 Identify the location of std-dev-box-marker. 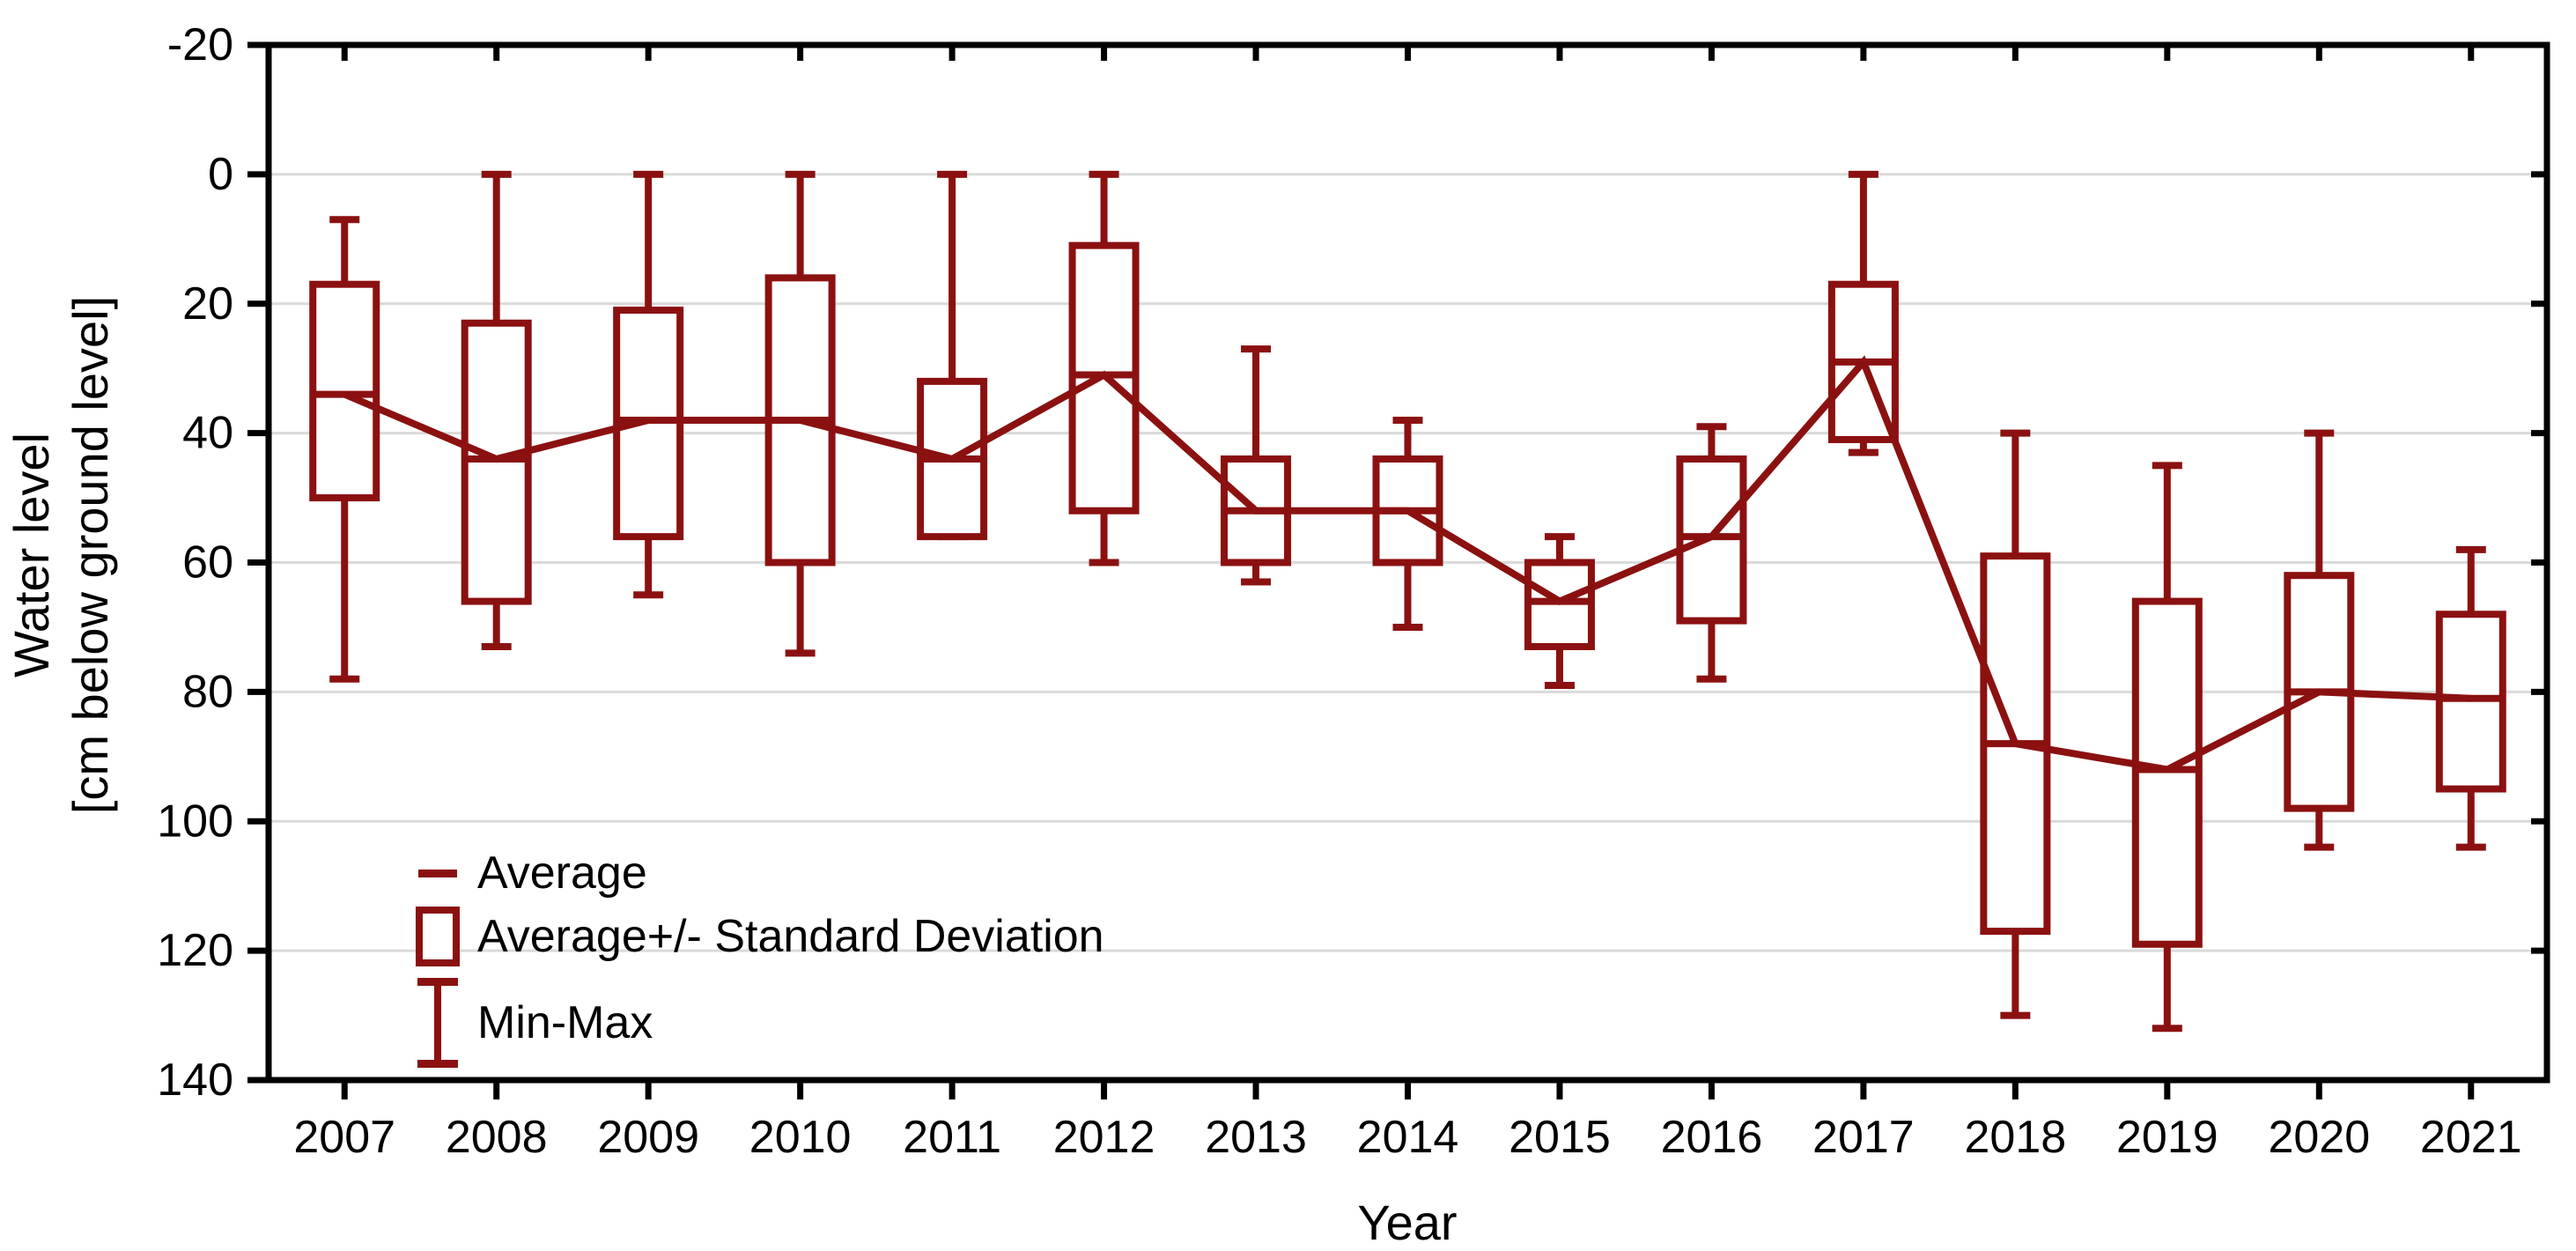
(438, 936).